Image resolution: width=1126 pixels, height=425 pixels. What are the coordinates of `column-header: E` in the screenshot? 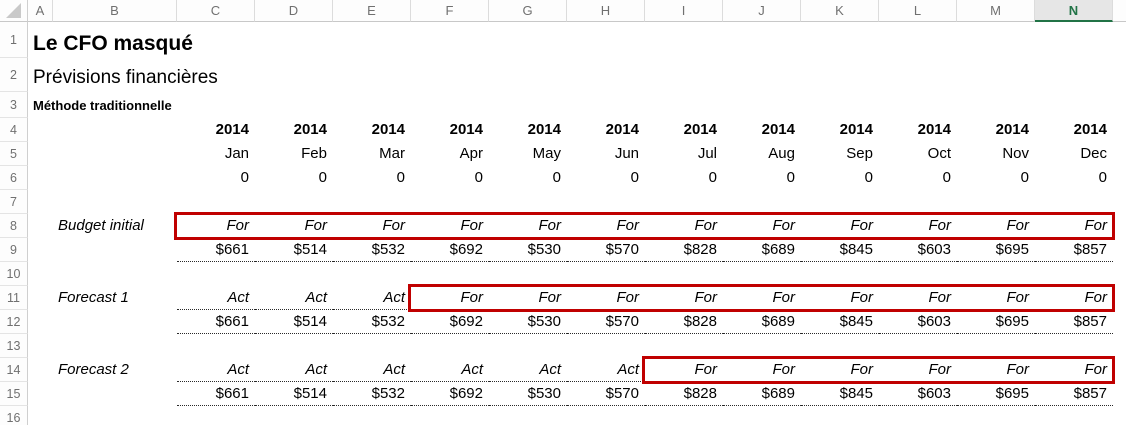 It's located at (372, 11).